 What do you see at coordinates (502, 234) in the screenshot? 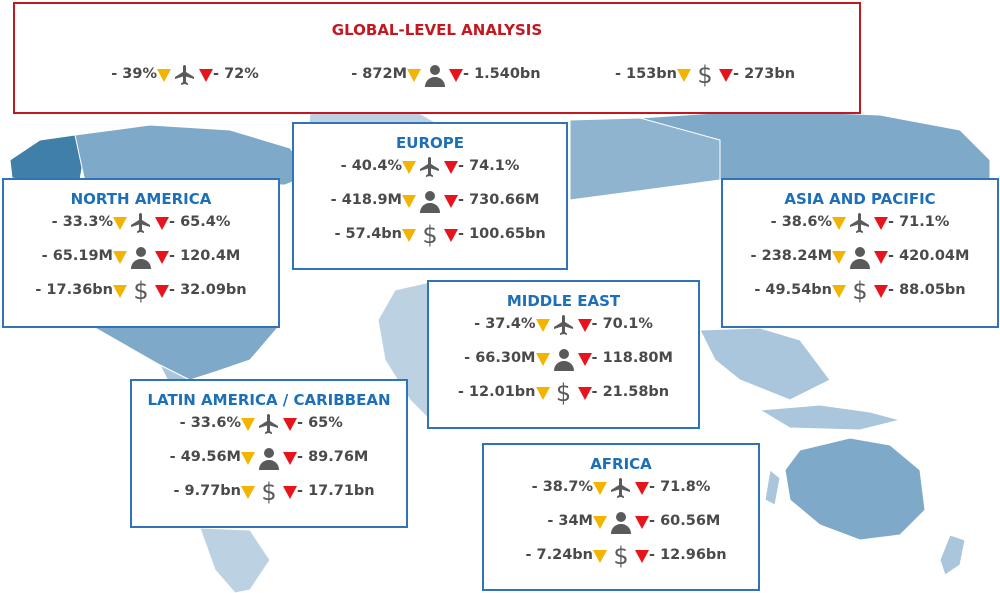
I see `stat-high: - 100.65bn` at bounding box center [502, 234].